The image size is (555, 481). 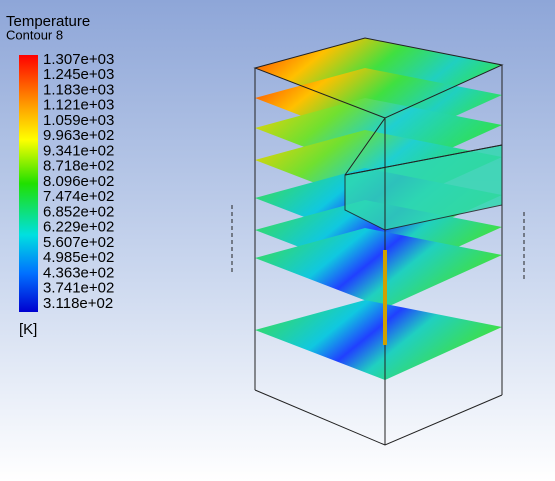 What do you see at coordinates (78, 272) in the screenshot?
I see `level-label: 4.363e+02` at bounding box center [78, 272].